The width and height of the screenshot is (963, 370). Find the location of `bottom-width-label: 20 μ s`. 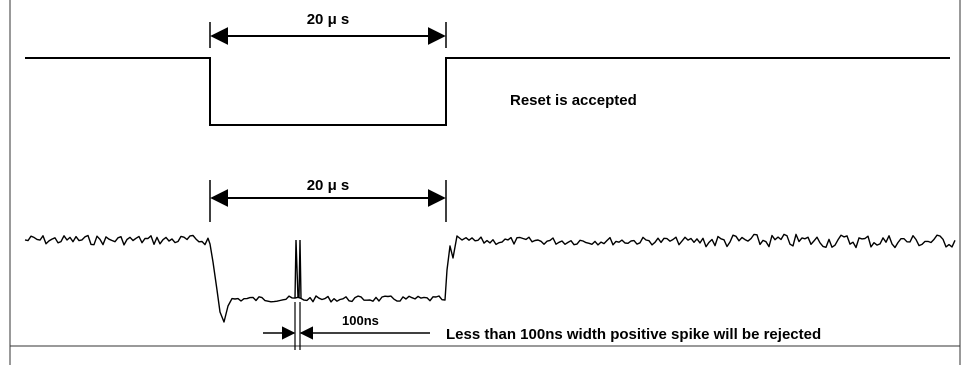

bottom-width-label: 20 μ s is located at coordinates (328, 185).